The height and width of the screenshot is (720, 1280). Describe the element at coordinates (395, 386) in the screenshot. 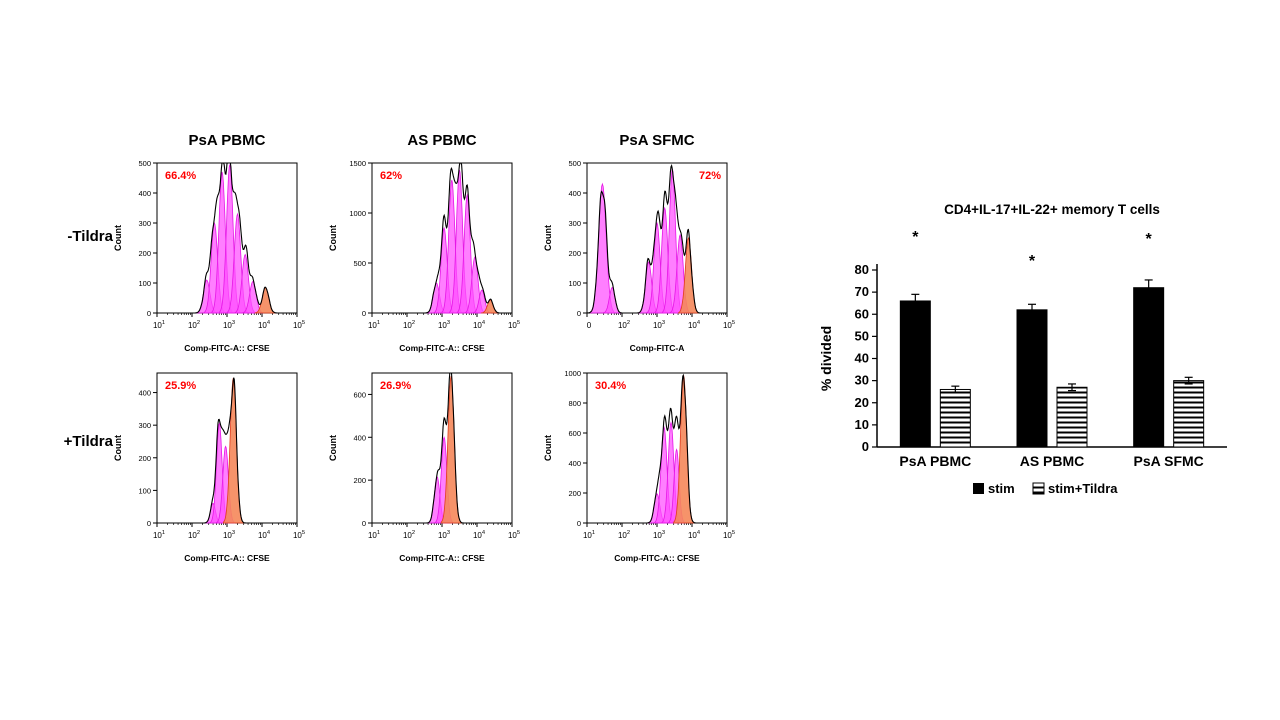

I see `percent-divided-label: 26.9%` at that location.